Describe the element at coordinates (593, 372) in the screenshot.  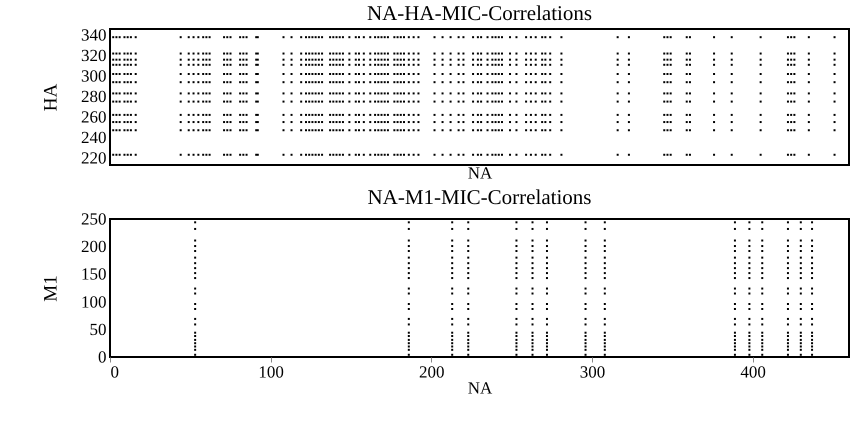
I see `x-tick-label: 300` at that location.